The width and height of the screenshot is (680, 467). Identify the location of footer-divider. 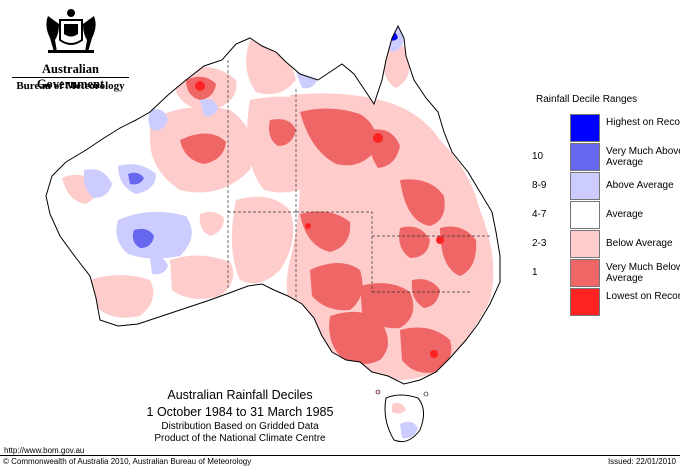
(340, 455).